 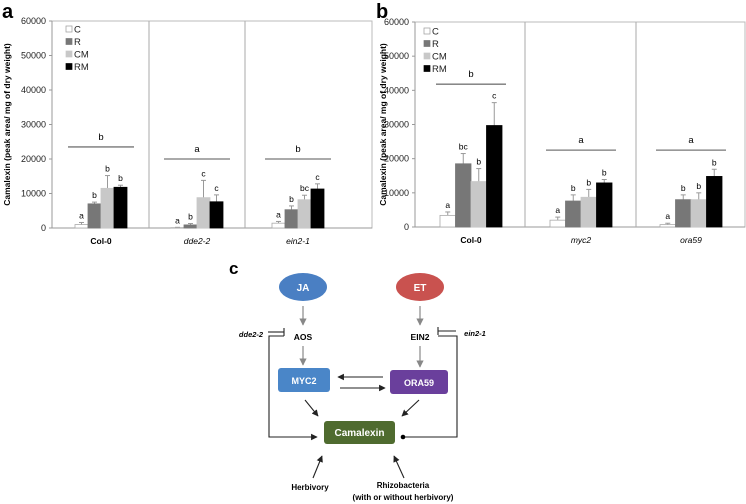 I want to click on y-tick-label: 40000, so click(x=396, y=90).